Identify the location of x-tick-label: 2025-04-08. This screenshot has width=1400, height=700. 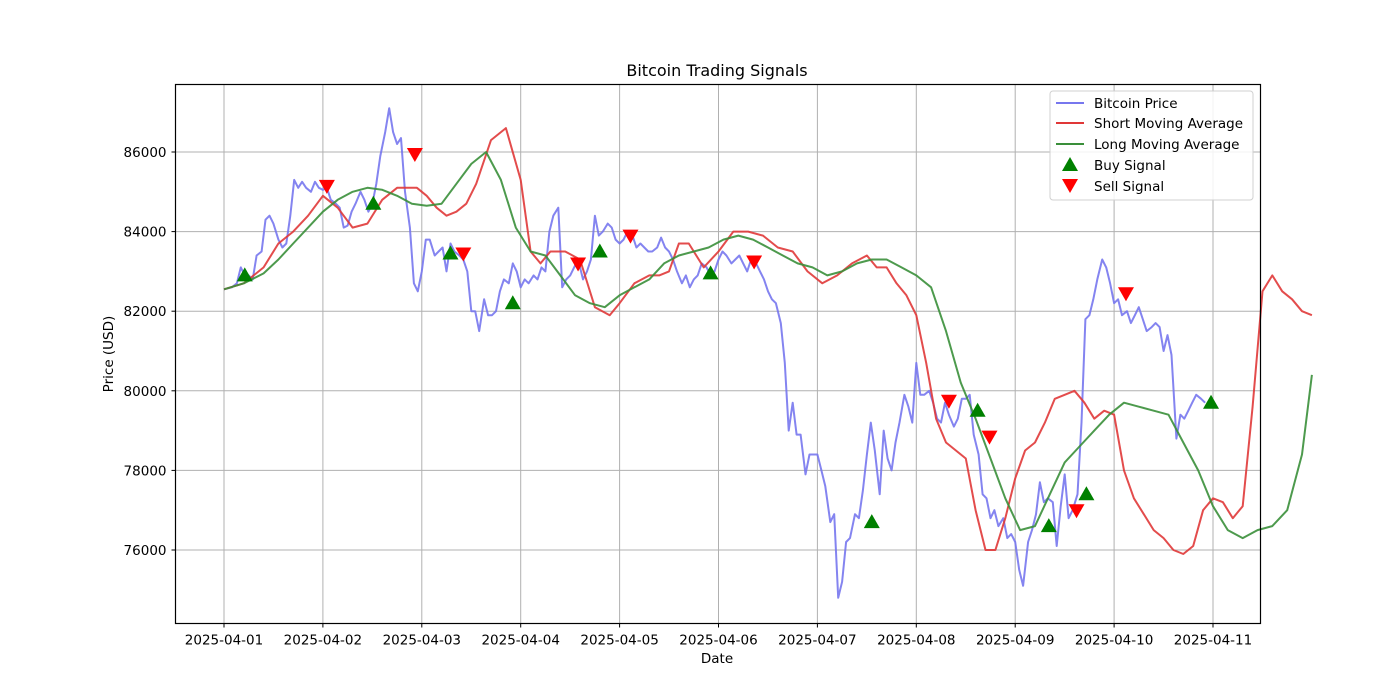
(916, 641).